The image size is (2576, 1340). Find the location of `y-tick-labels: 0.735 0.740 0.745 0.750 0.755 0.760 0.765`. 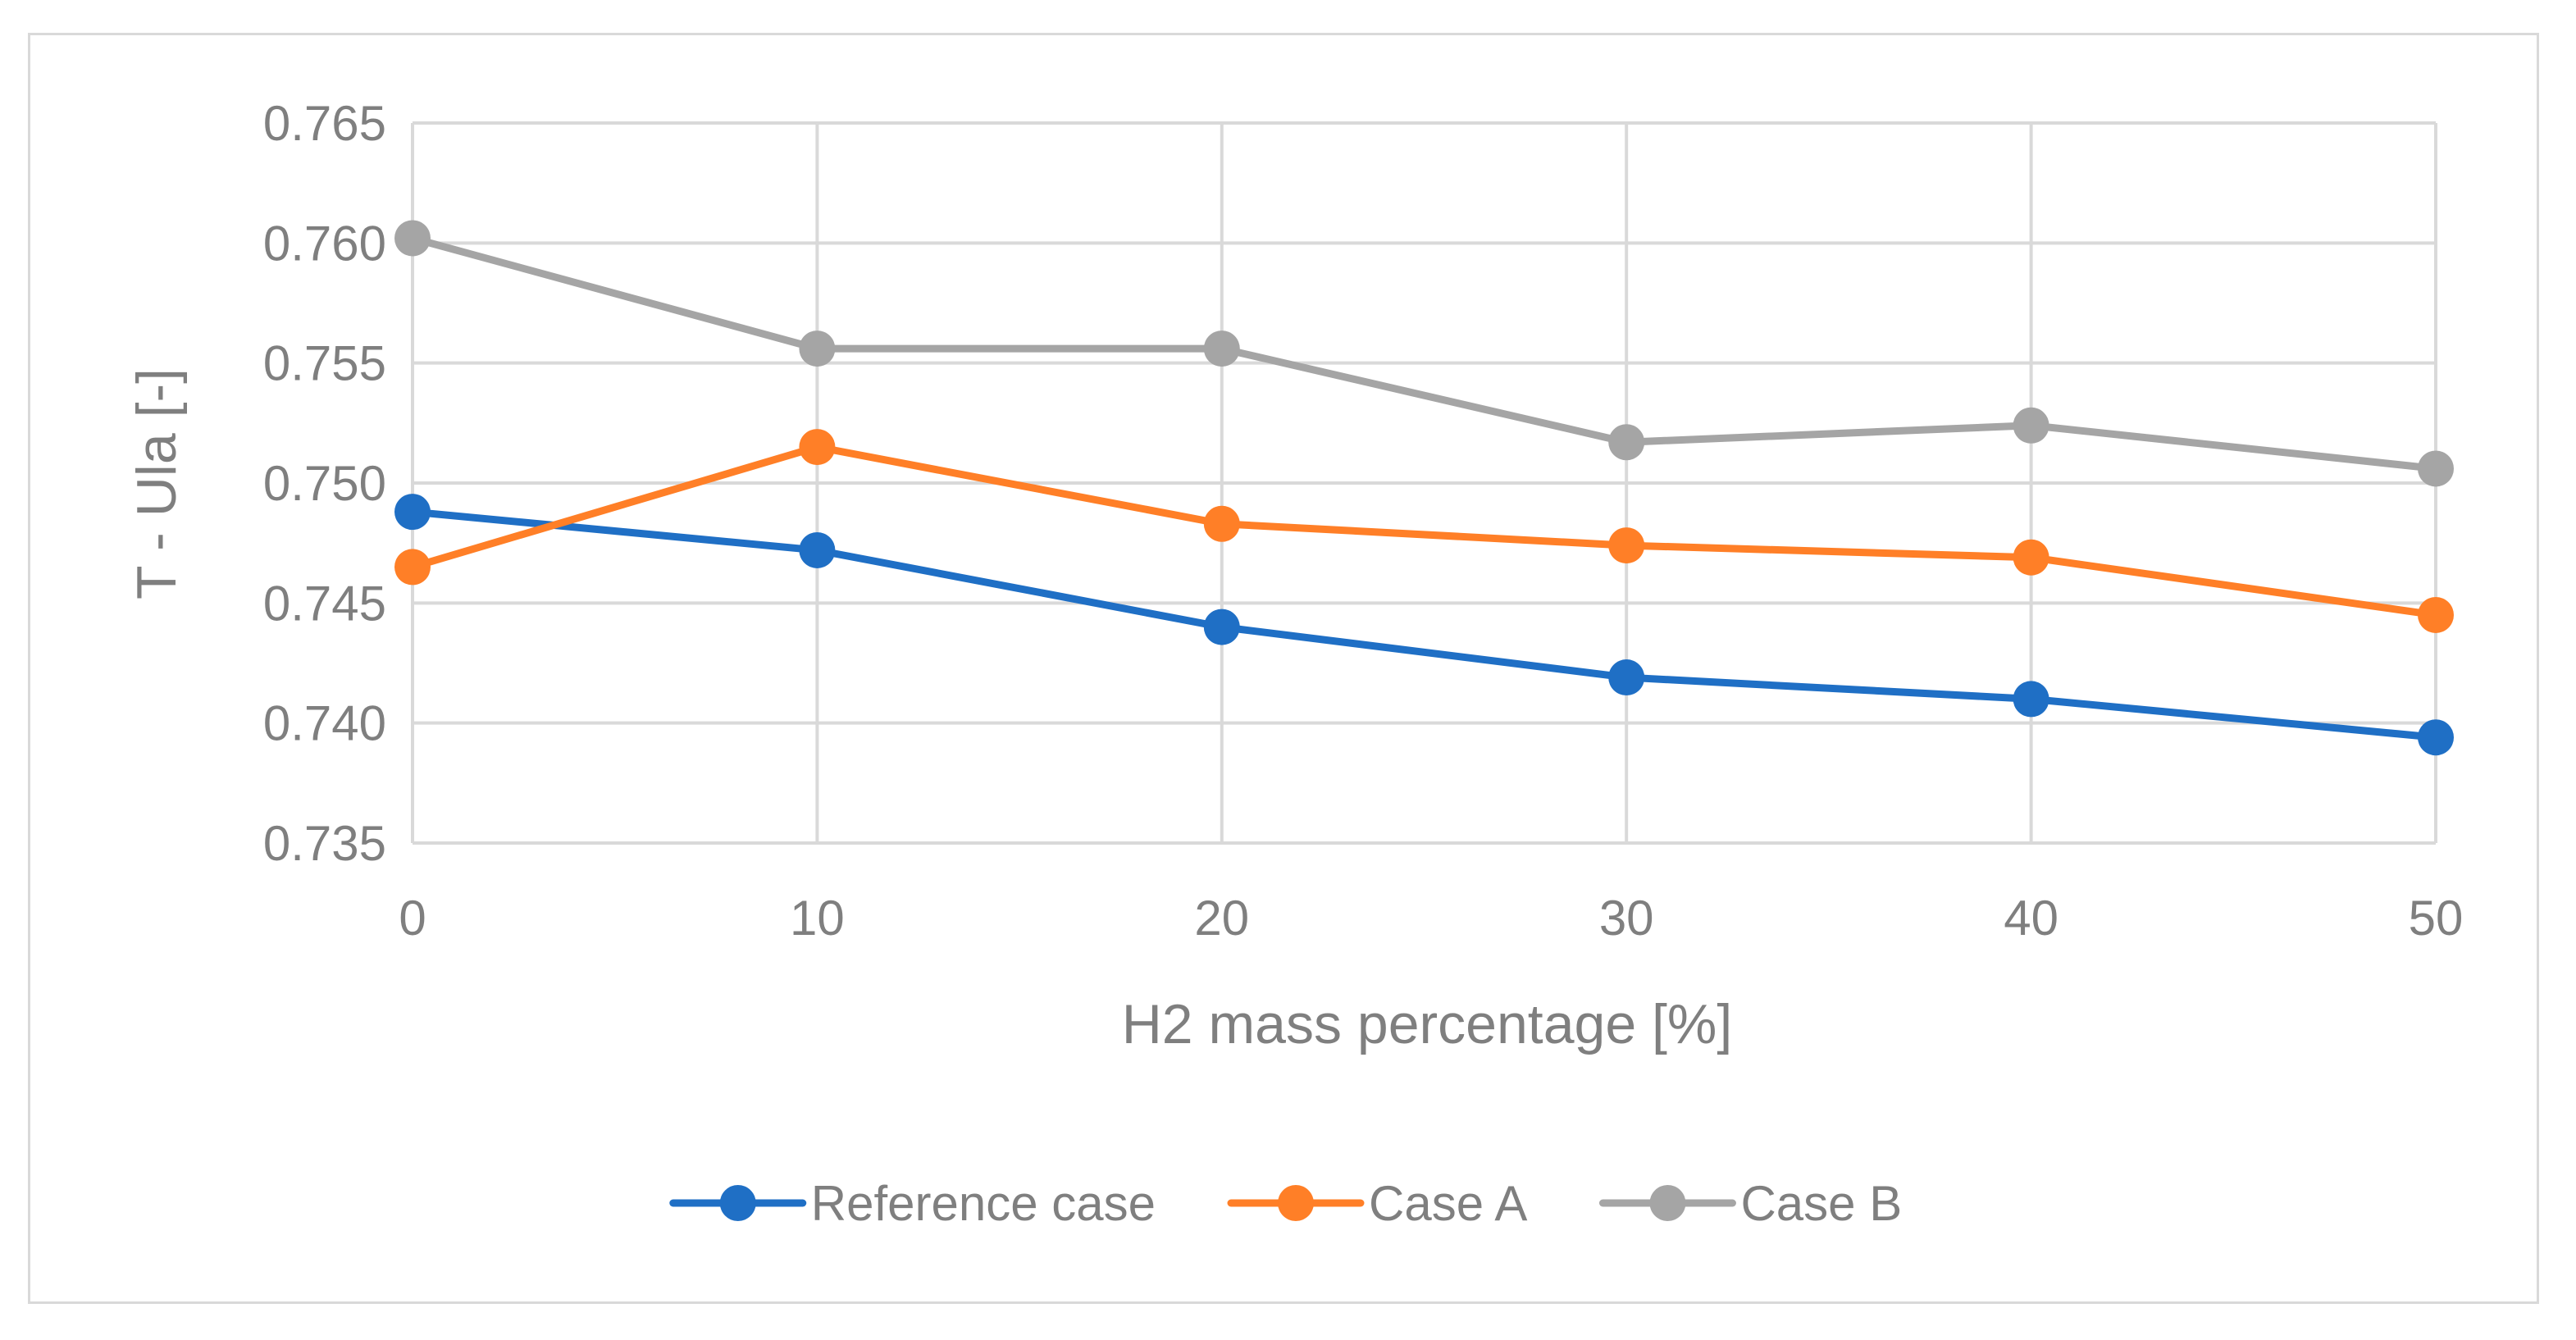

y-tick-labels: 0.735 0.740 0.745 0.750 0.755 0.760 0.765 is located at coordinates (324, 483).